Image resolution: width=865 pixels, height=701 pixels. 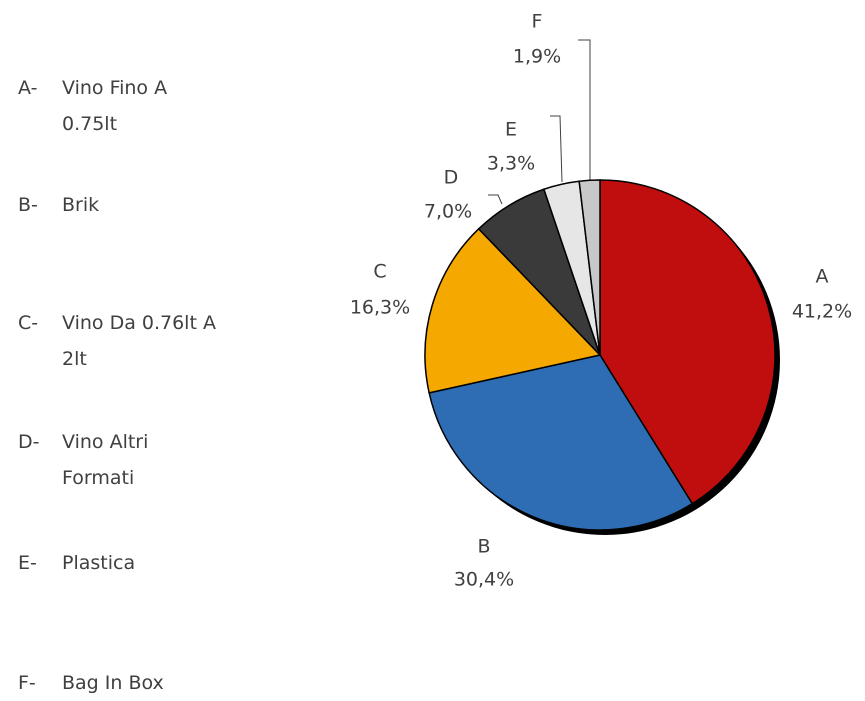 I want to click on legend-item: F- Bag In Box, so click(x=148, y=683).